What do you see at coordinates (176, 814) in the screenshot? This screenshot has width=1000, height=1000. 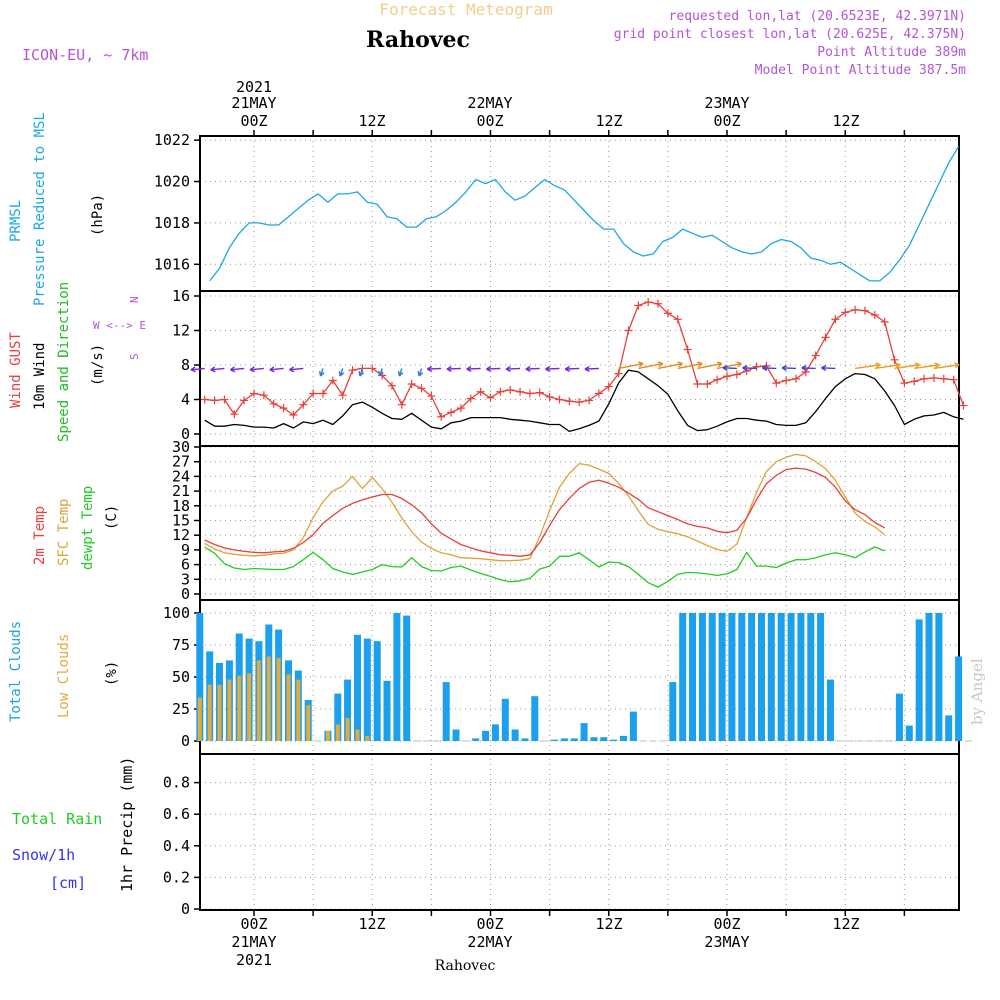 I see `y-tick-label: 0.6` at bounding box center [176, 814].